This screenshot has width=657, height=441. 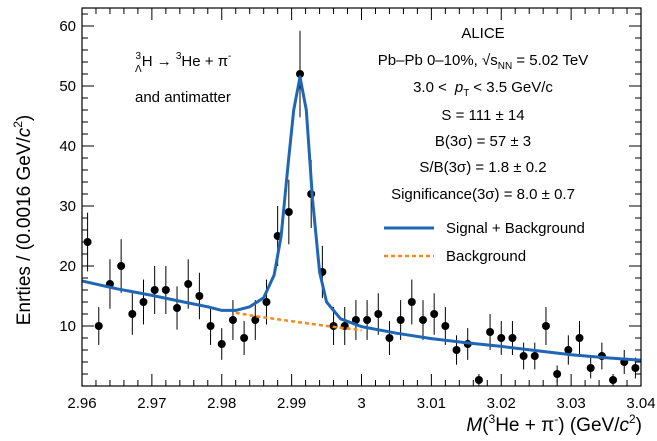 I want to click on stat-signal: S = 111 ± 14, so click(x=482, y=115).